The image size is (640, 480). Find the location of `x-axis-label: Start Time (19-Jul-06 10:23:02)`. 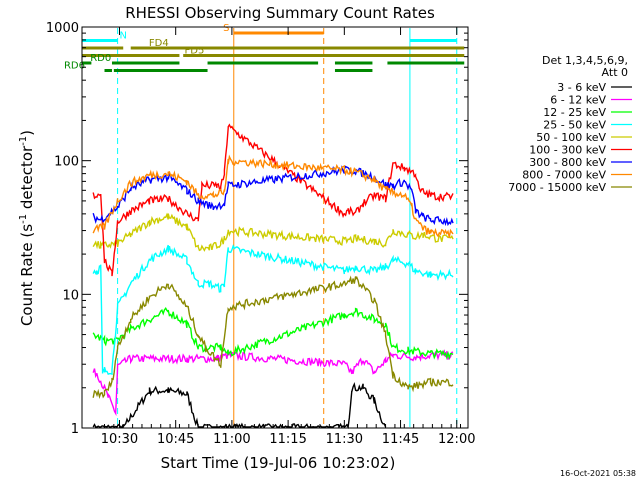

x-axis-label: Start Time (19-Jul-06 10:23:02) is located at coordinates (278, 463).